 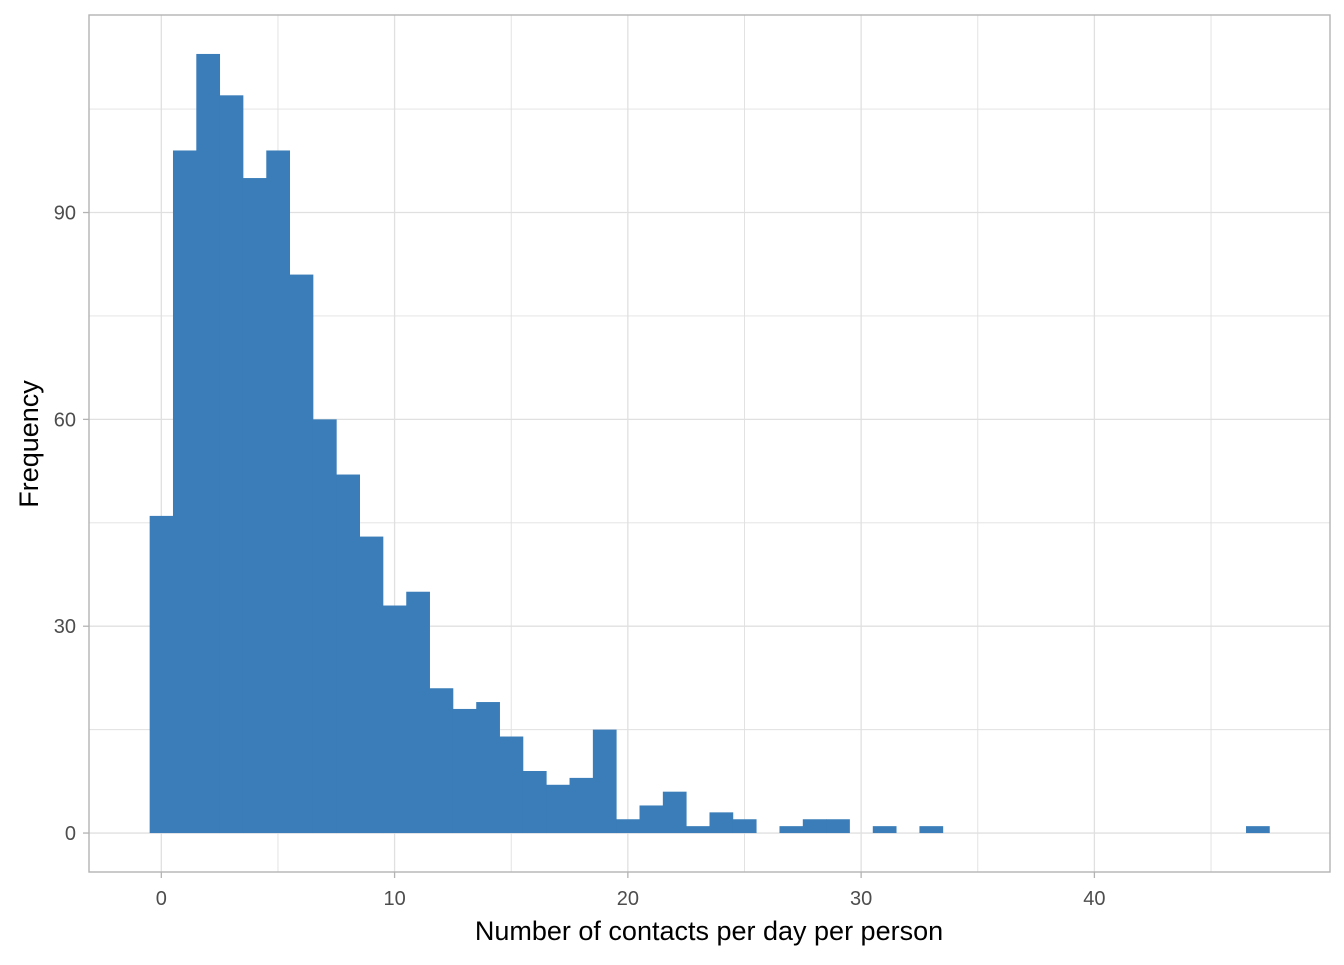 I want to click on x-tick-label: 40, so click(x=1094, y=899).